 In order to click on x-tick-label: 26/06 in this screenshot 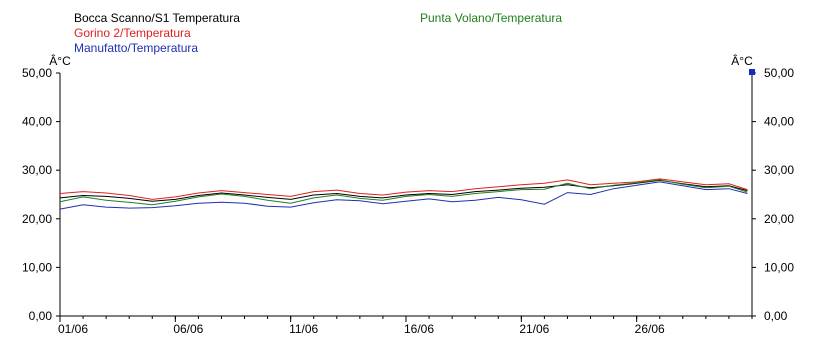, I will do `click(650, 329)`.